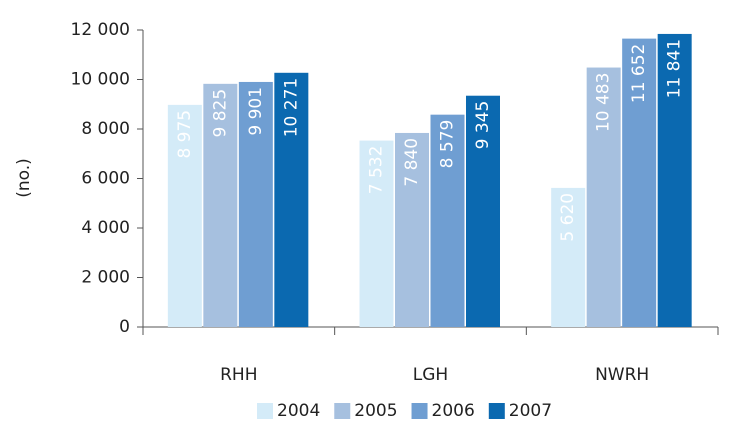 The height and width of the screenshot is (432, 731). Describe the element at coordinates (530, 411) in the screenshot. I see `legend-label: 2007` at that location.